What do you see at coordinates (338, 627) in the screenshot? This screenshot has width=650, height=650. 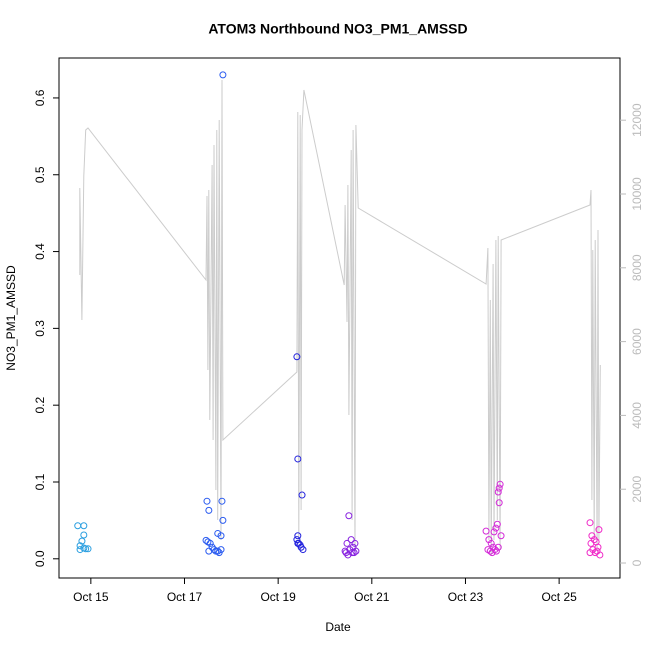 I see `x-axis-label: Date` at bounding box center [338, 627].